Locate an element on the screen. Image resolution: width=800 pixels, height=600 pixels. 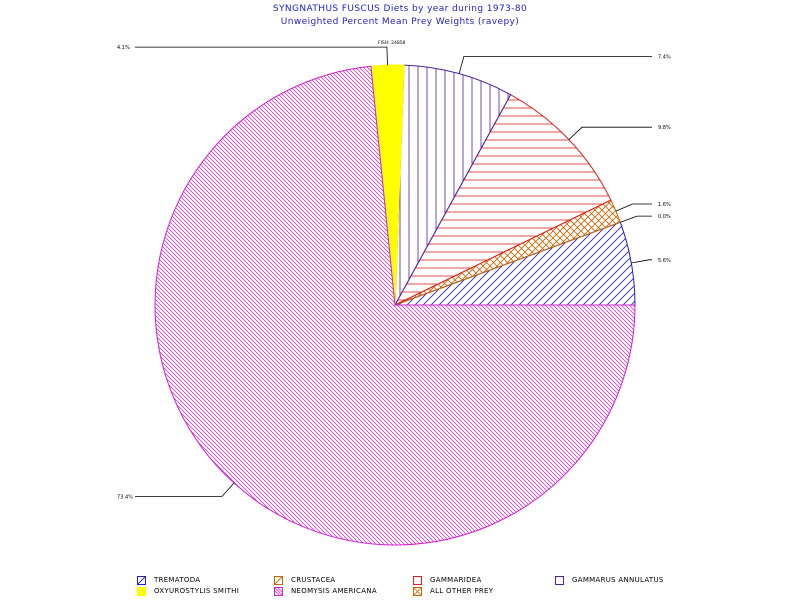
legend-label: GAMMARIDEA is located at coordinates (456, 580).